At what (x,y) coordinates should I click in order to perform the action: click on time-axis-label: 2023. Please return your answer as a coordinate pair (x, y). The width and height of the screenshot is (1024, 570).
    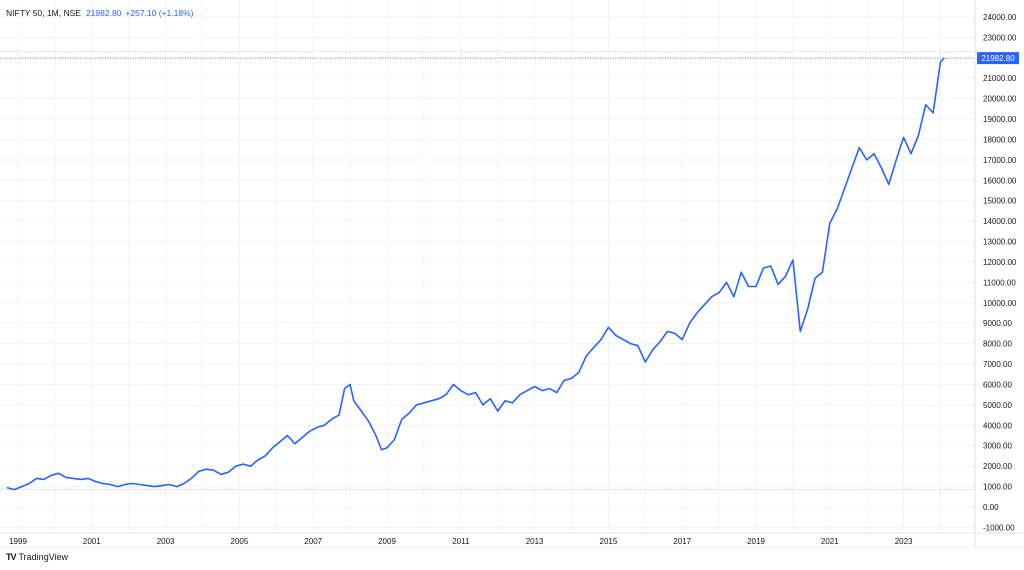
    Looking at the image, I should click on (904, 541).